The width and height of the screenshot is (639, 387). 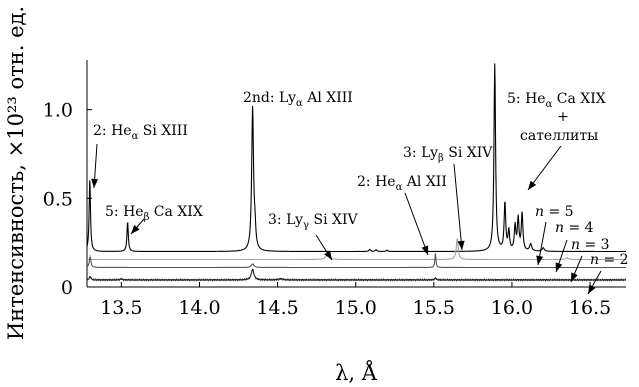 I want to click on peak-annotation: 3: Lyγ Si XIV, so click(x=313, y=221).